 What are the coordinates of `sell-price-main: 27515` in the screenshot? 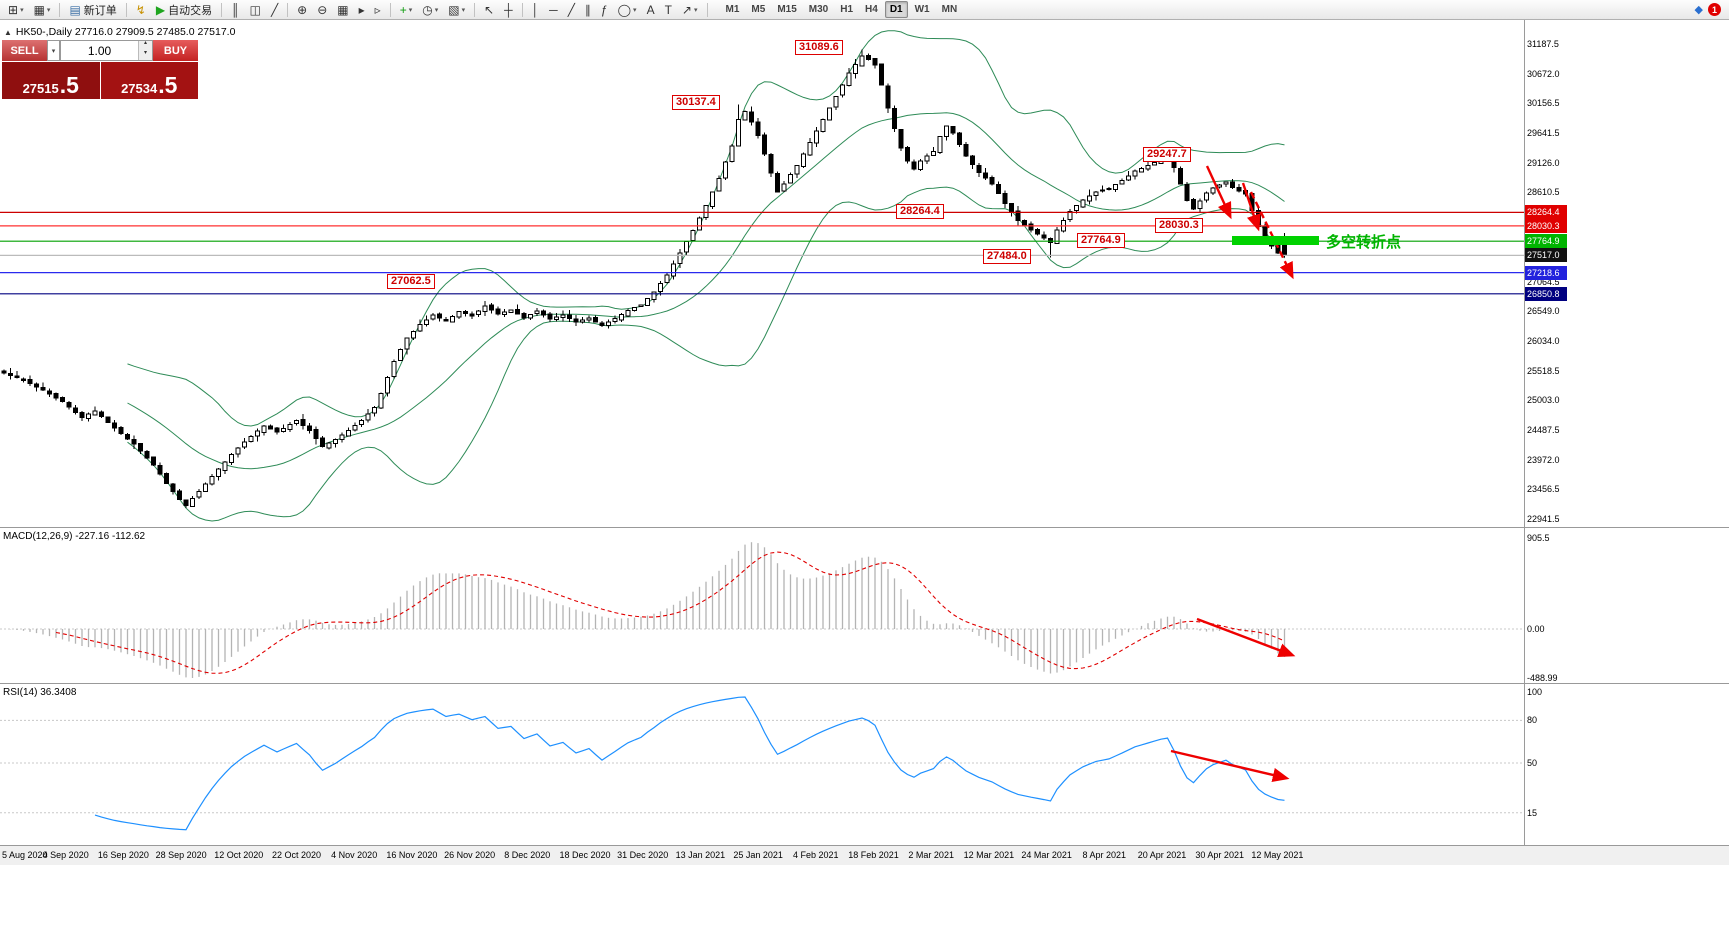 It's located at (40, 88).